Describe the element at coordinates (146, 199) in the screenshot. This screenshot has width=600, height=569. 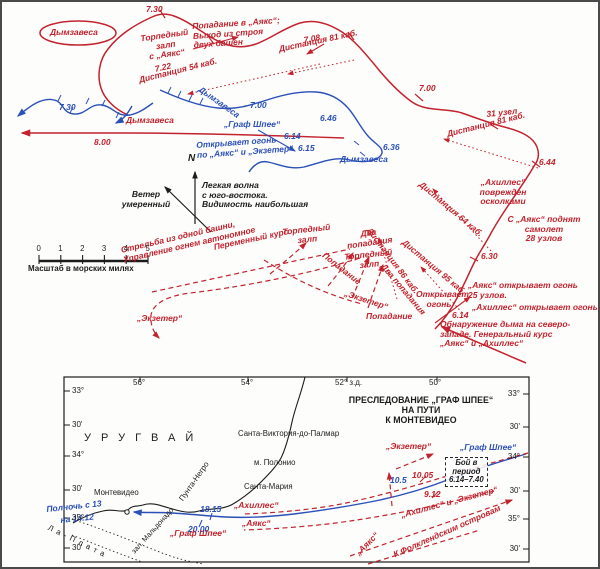
I see `map-label: Ветер умеренный` at that location.